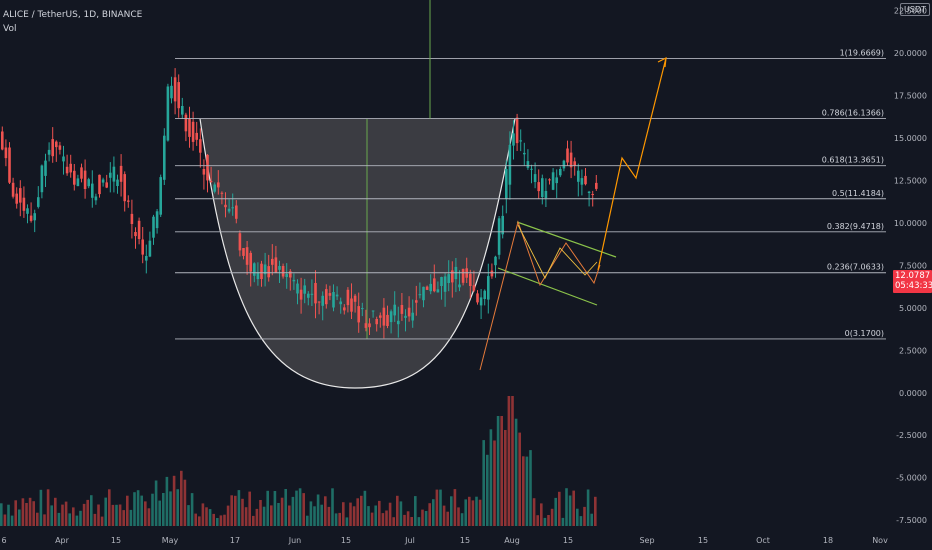 The image size is (932, 550). Describe the element at coordinates (913, 350) in the screenshot. I see `price-tick: 2.5000` at that location.